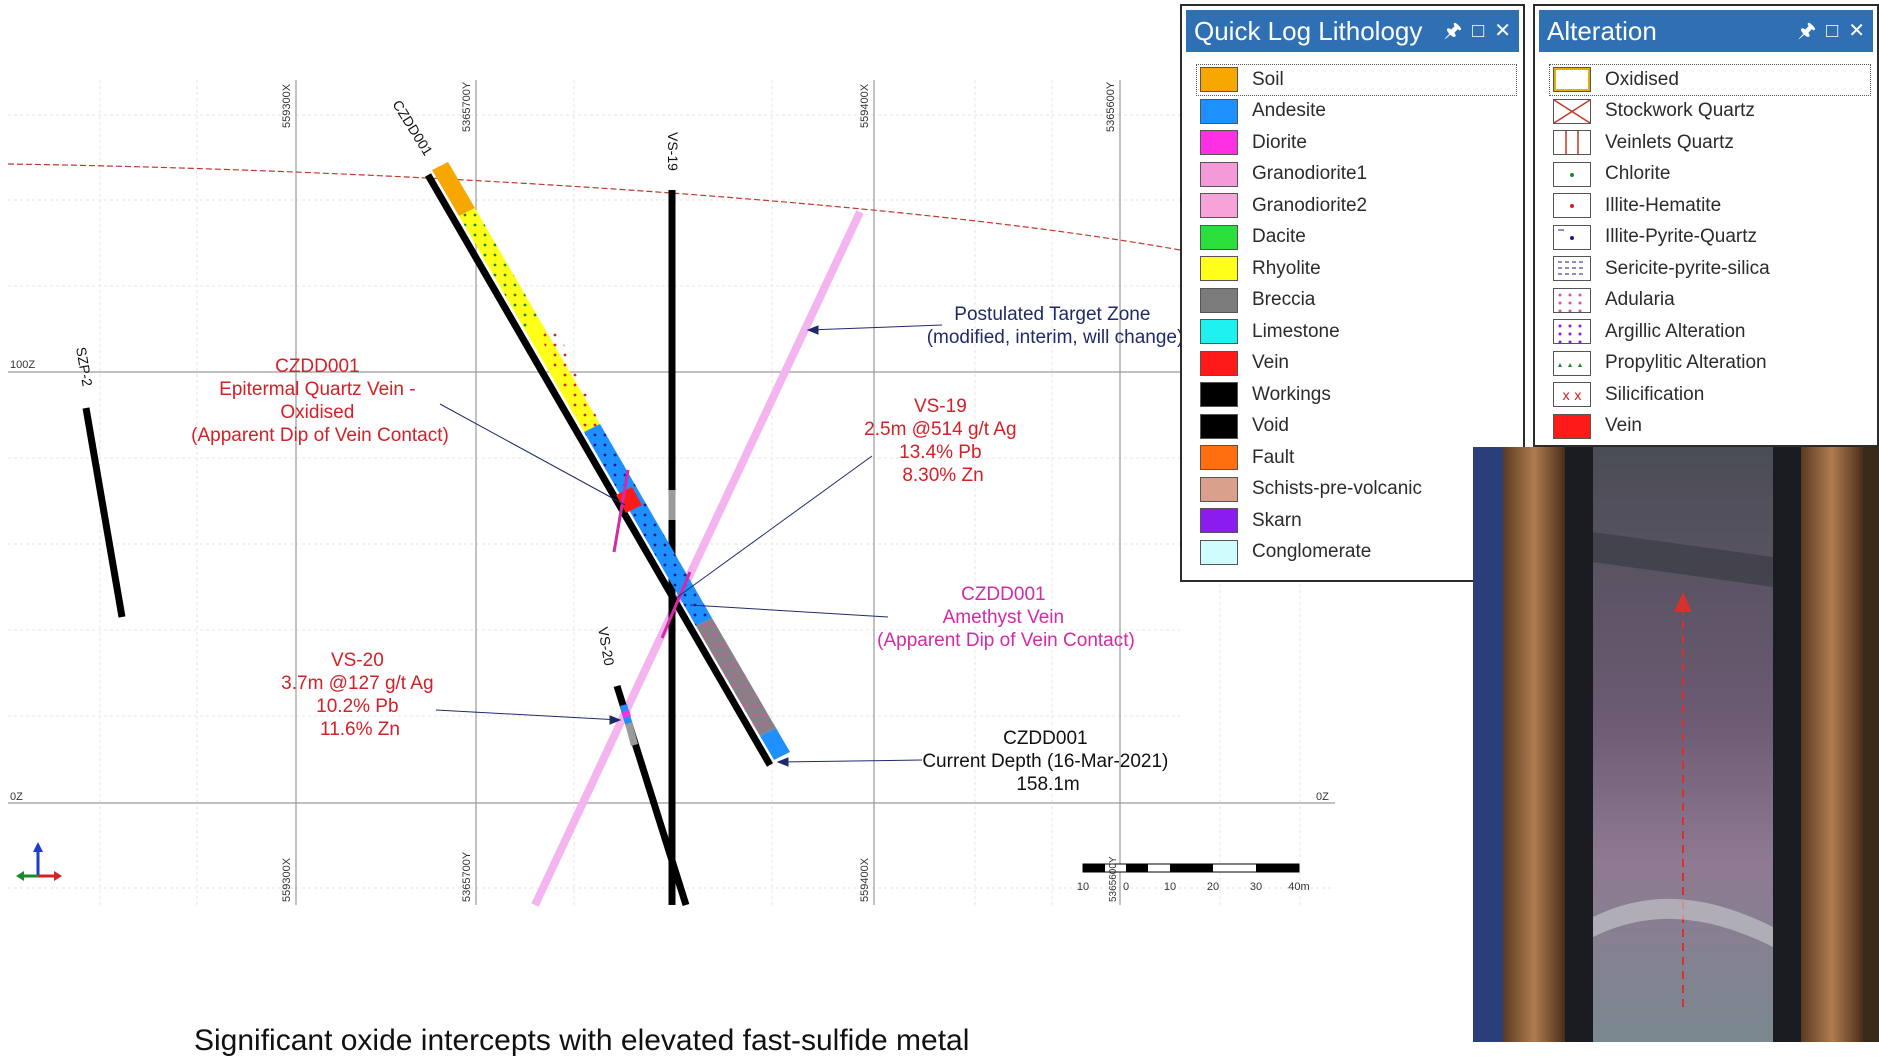 The image size is (1879, 1058). I want to click on lithology-label: Workings, so click(1291, 394).